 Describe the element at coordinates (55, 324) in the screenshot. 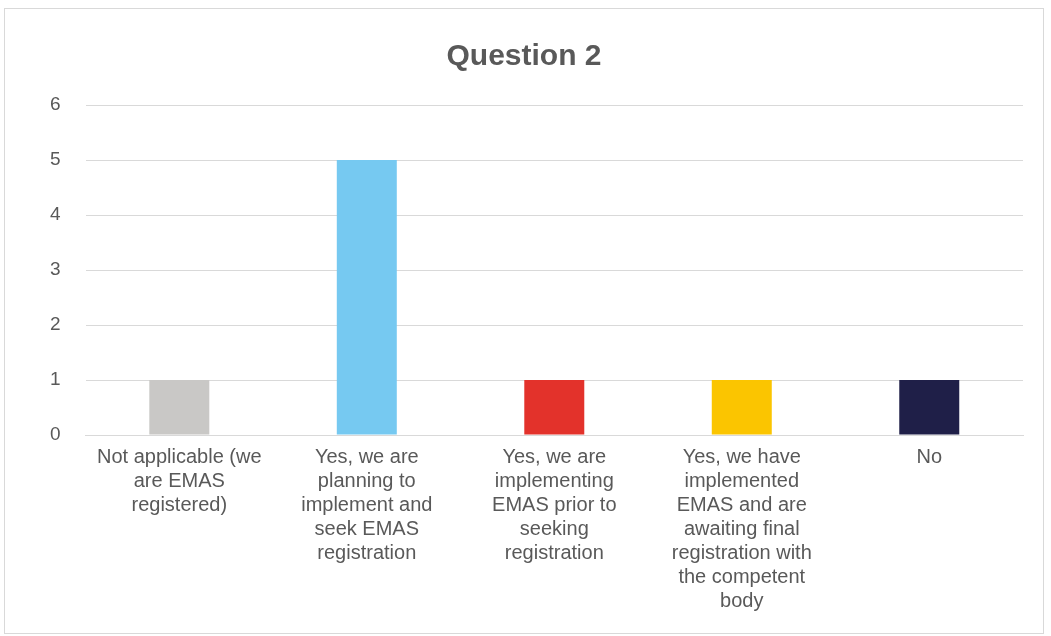

I see `y-tick-label: 2` at that location.